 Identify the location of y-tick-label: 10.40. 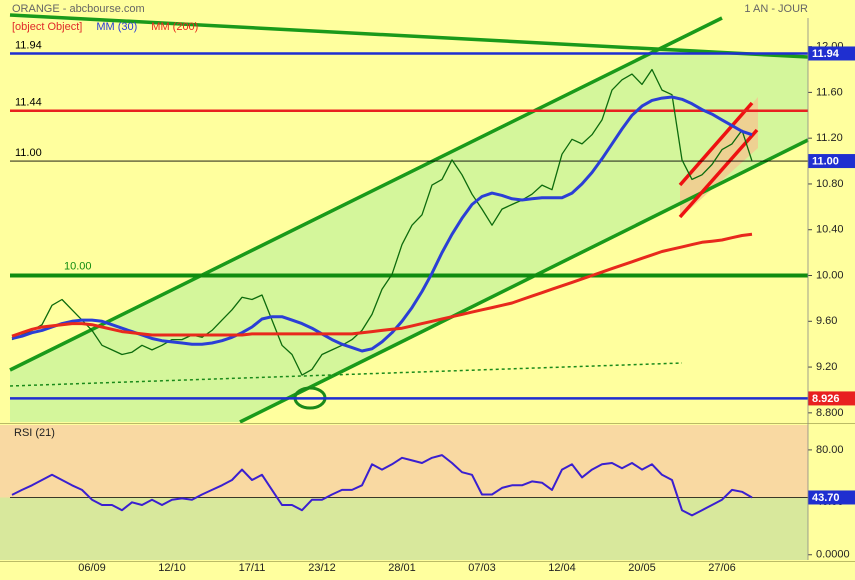
(830, 230).